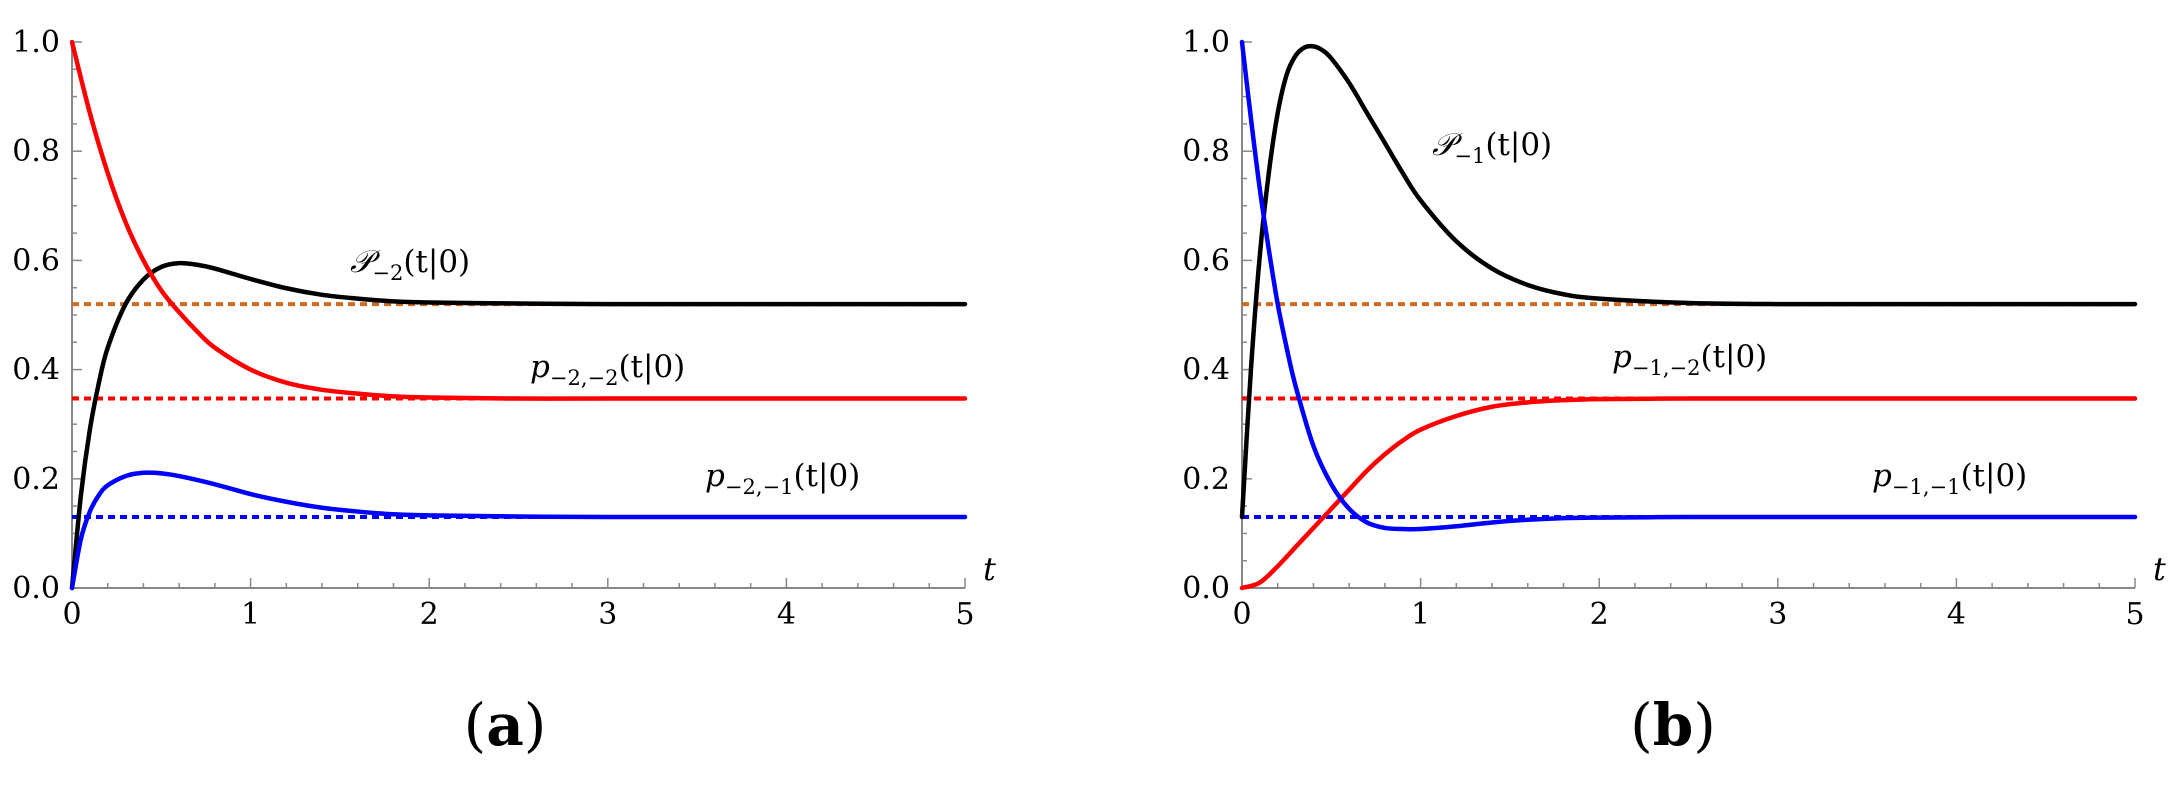  Describe the element at coordinates (387, 273) in the screenshot. I see `curve-label-part: −2` at that location.